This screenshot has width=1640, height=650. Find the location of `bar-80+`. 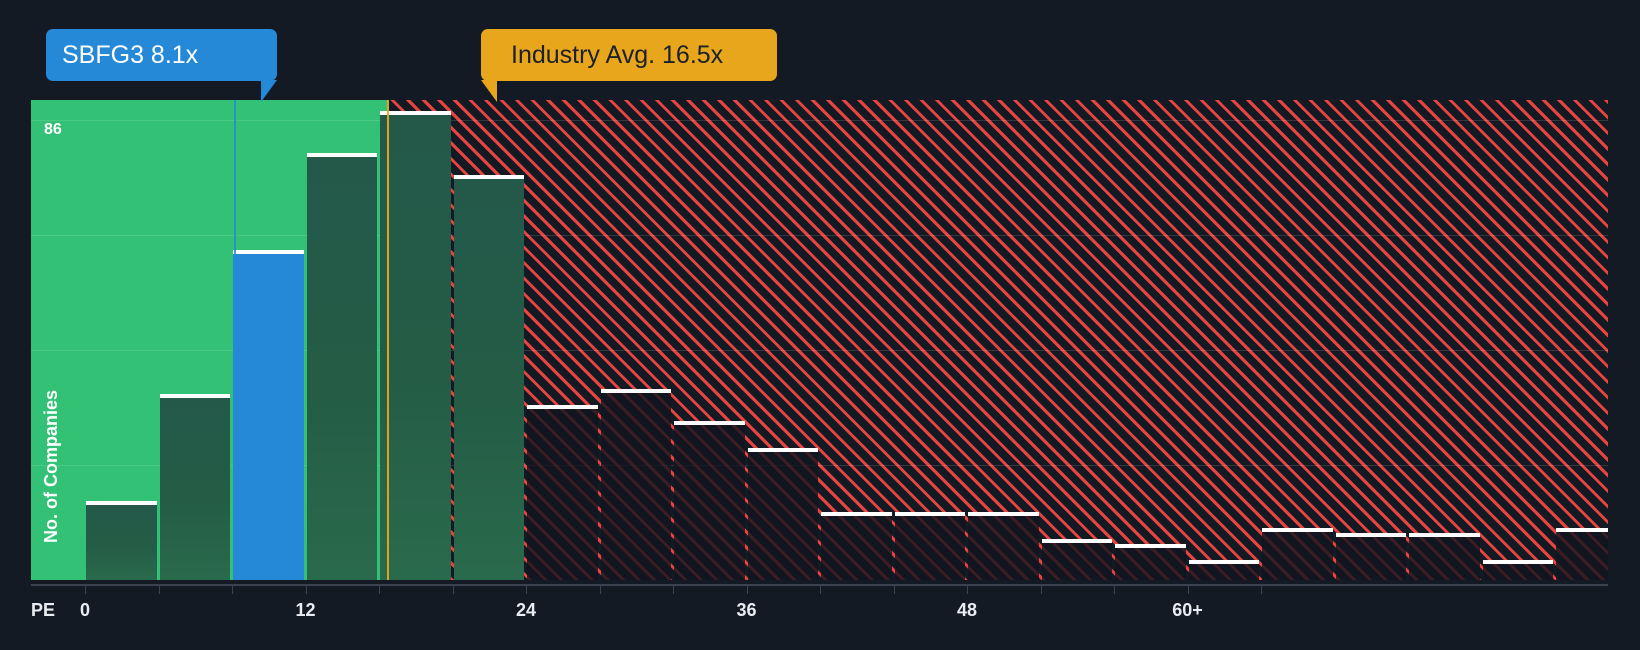

bar-80+ is located at coordinates (1582, 553).